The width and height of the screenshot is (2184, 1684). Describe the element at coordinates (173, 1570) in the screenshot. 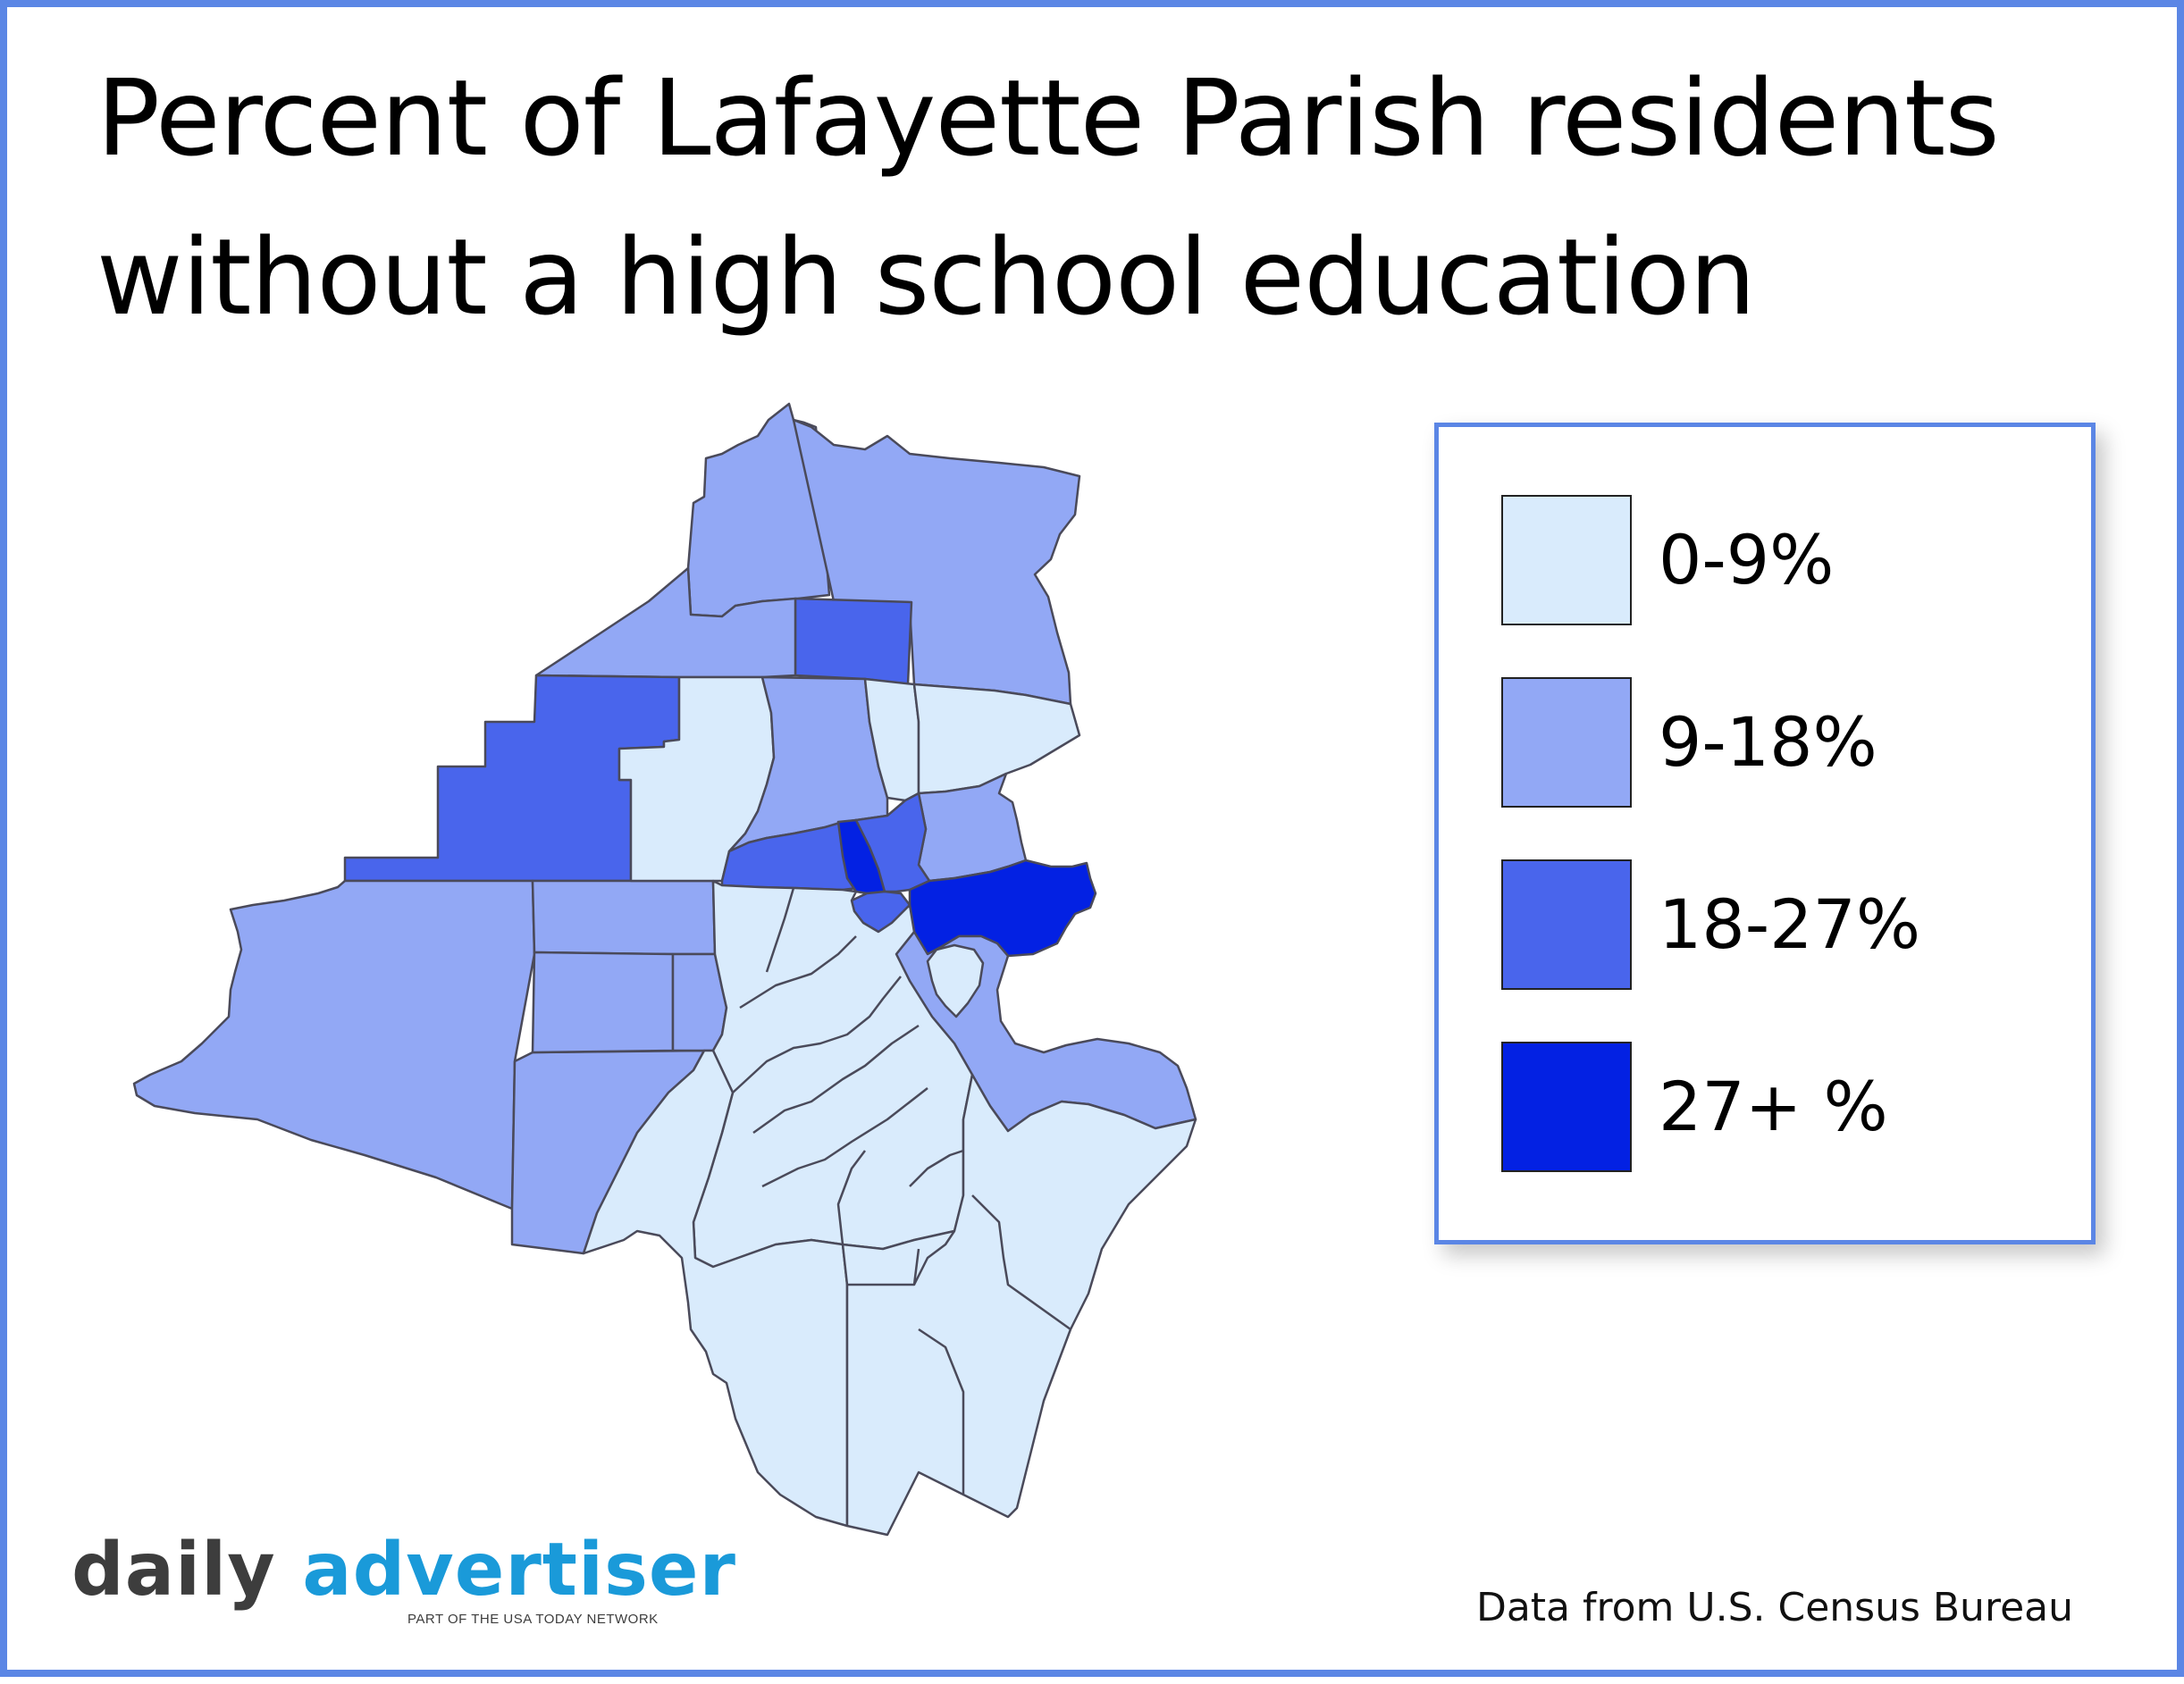

I see `logo-daily-text: daily` at that location.